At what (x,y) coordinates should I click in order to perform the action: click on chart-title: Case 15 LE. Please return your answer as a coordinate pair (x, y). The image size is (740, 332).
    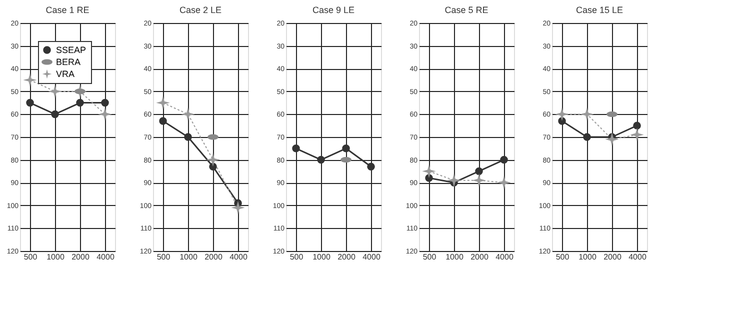
    Looking at the image, I should click on (600, 10).